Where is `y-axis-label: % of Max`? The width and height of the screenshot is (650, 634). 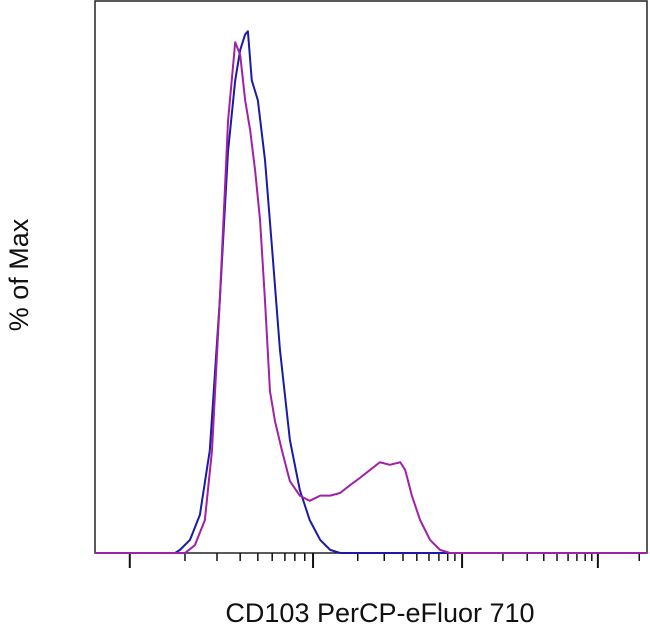
y-axis-label: % of Max is located at coordinates (19, 274).